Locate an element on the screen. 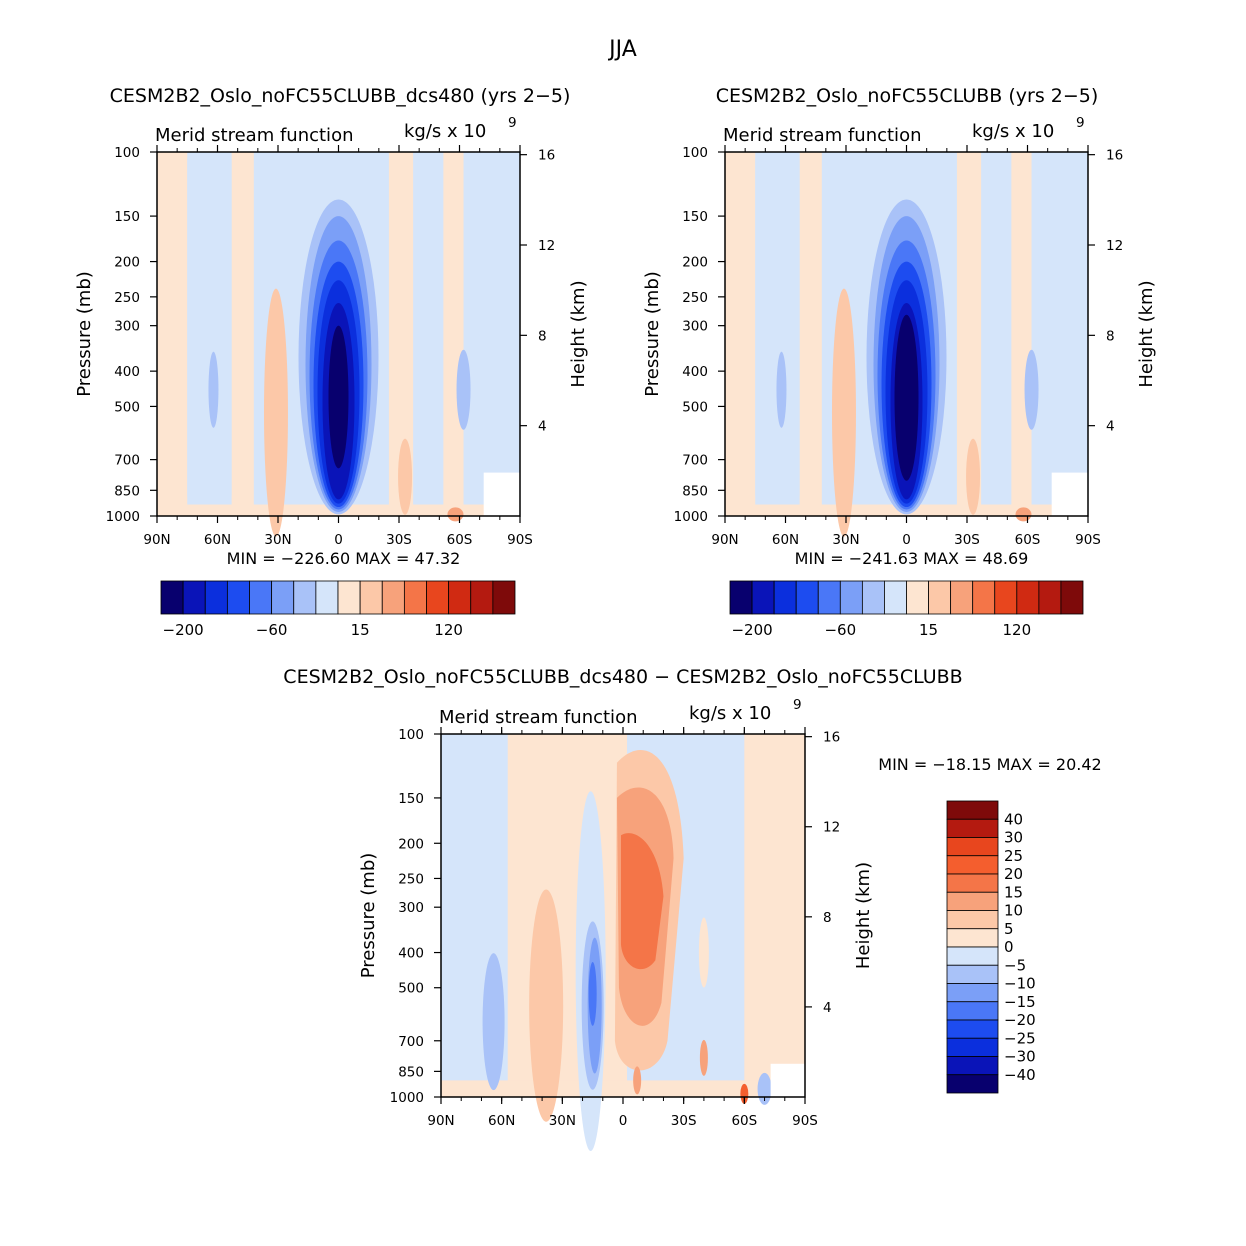  colorbar-label: −30 is located at coordinates (1020, 1057).